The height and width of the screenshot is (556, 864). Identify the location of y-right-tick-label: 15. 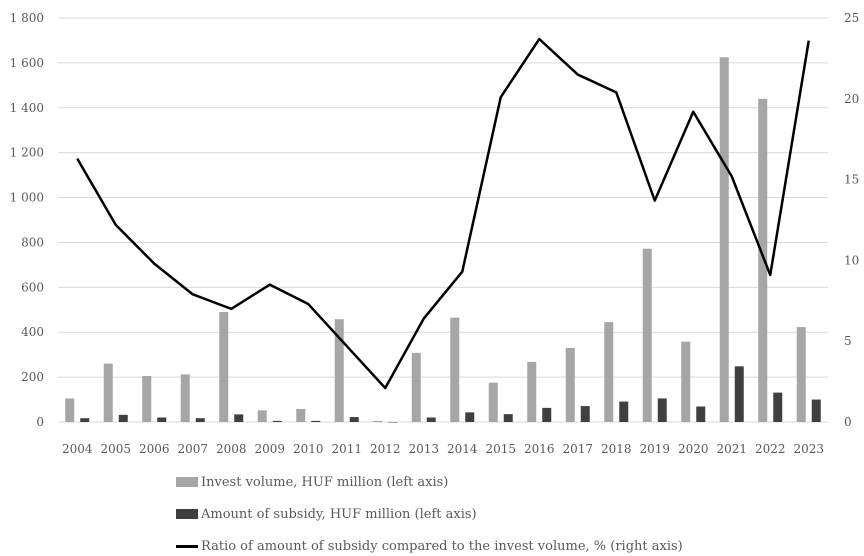
(851, 180).